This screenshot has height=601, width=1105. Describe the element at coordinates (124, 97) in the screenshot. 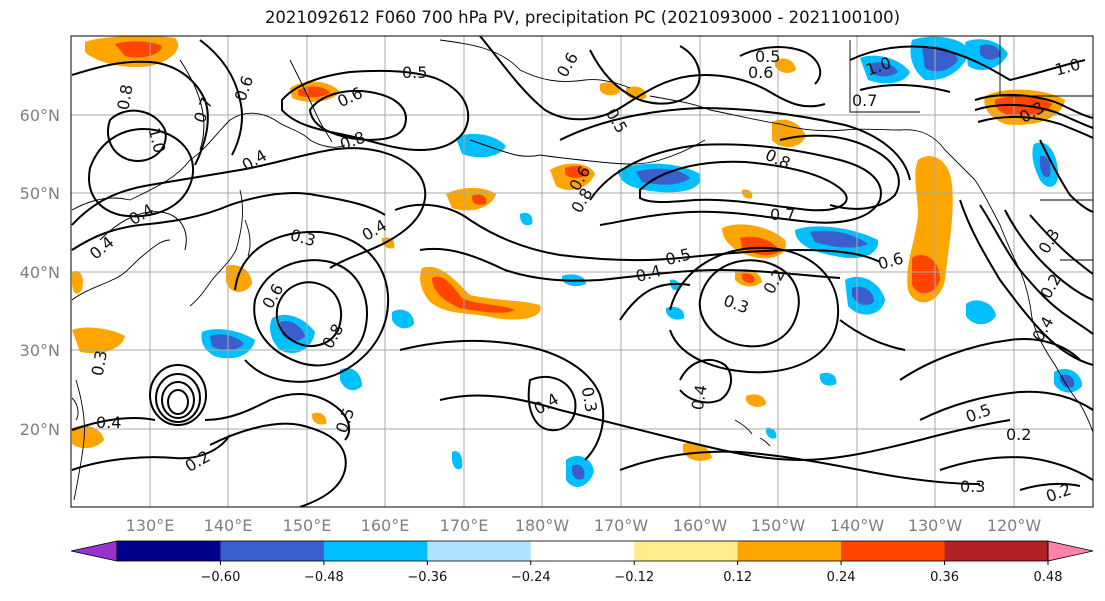

I see `contour-label: 0.8` at that location.